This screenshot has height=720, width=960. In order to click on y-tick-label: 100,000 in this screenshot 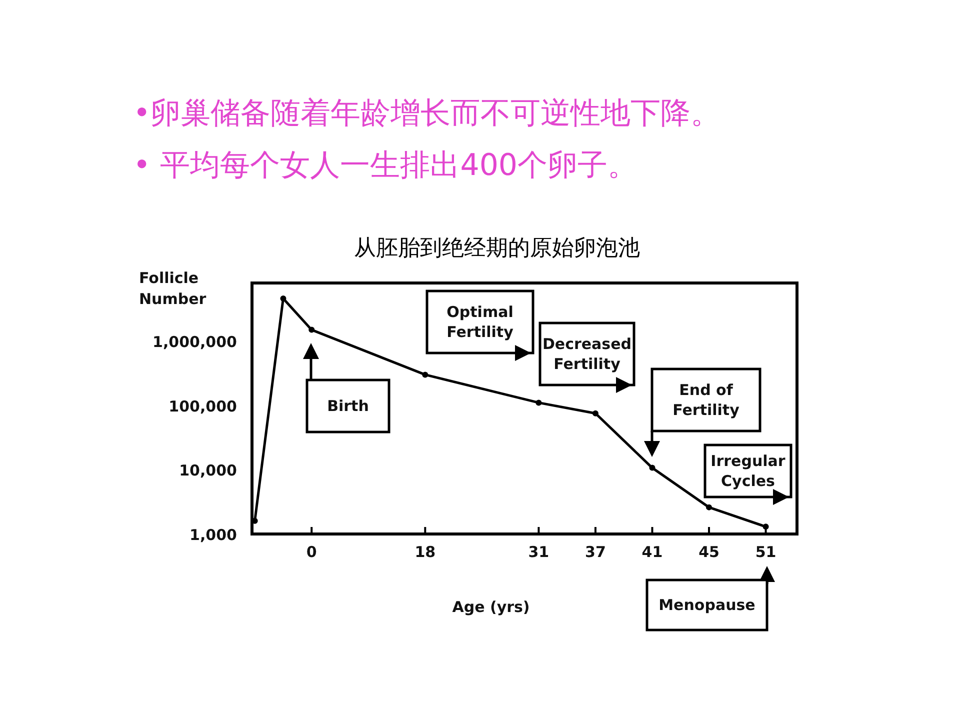, I will do `click(202, 406)`.